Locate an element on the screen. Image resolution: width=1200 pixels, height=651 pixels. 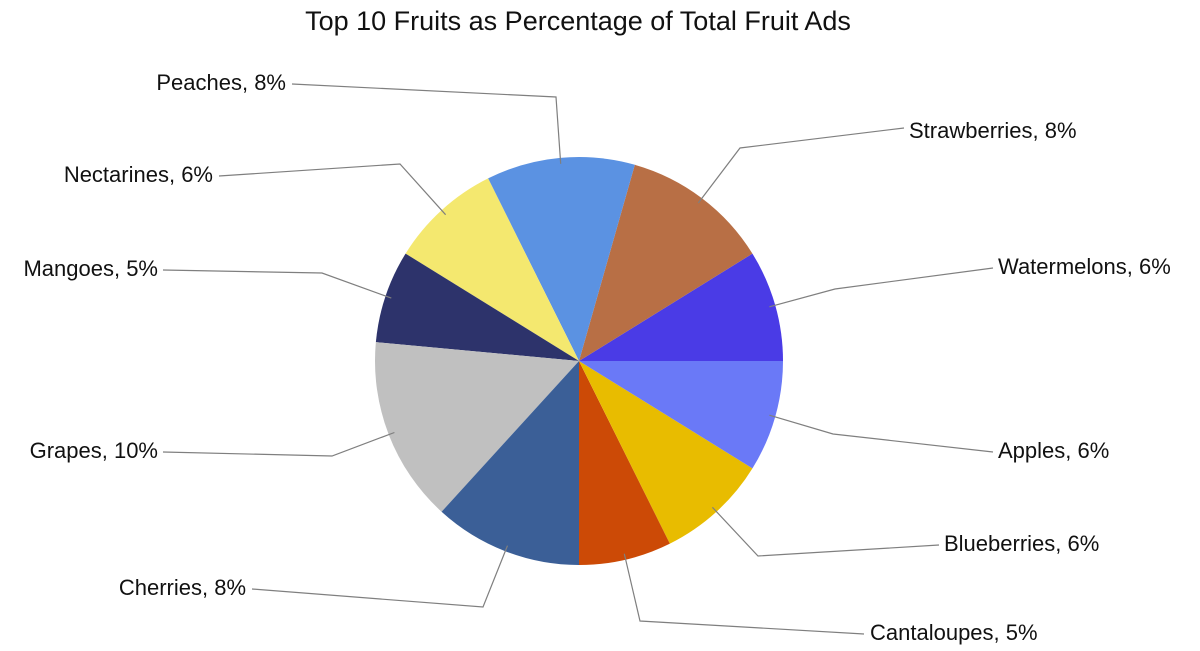
slice-label-watermelons: Watermelons, 6% is located at coordinates (1084, 266).